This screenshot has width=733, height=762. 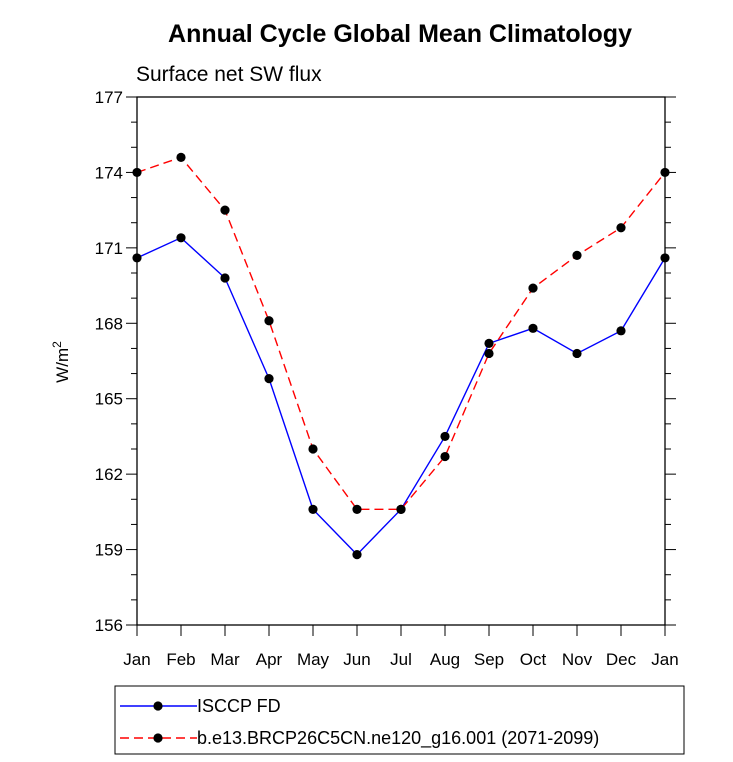 I want to click on legend-label: ISCCP FD, so click(x=239, y=706).